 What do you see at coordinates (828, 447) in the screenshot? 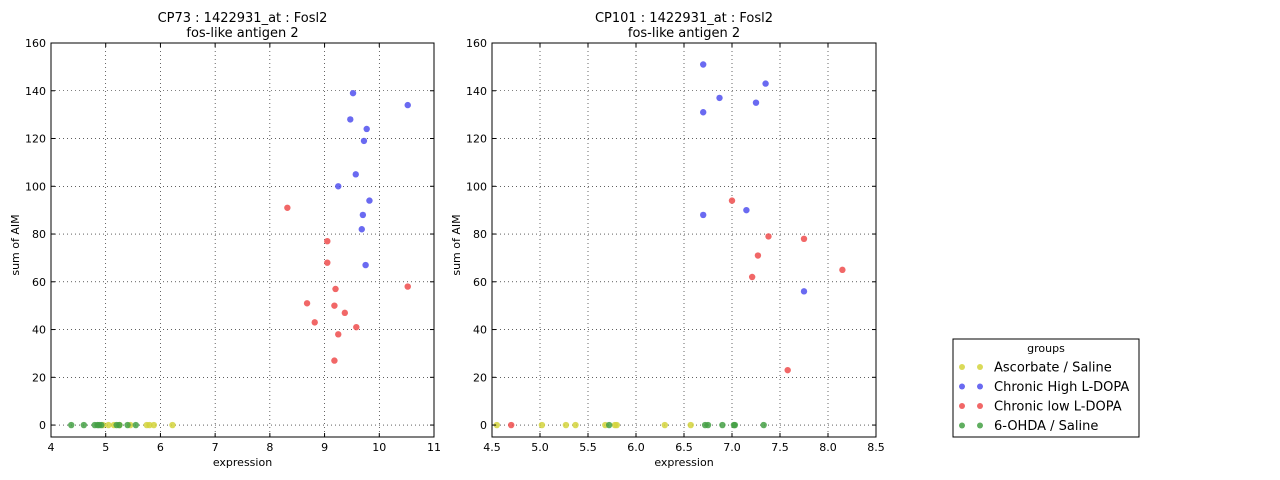
I see `x-tick-label: 8.0` at bounding box center [828, 447].